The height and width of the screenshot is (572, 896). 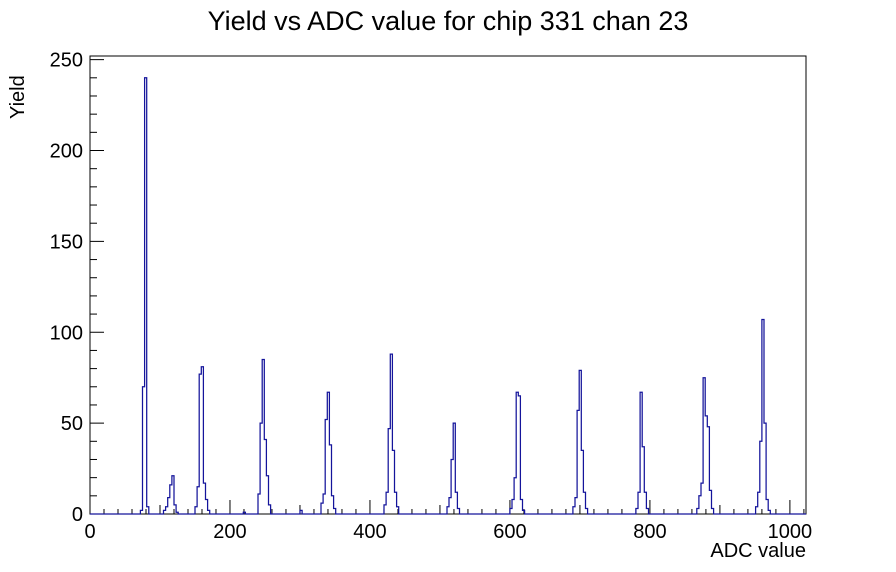 What do you see at coordinates (369, 532) in the screenshot?
I see `svg-text: 400` at bounding box center [369, 532].